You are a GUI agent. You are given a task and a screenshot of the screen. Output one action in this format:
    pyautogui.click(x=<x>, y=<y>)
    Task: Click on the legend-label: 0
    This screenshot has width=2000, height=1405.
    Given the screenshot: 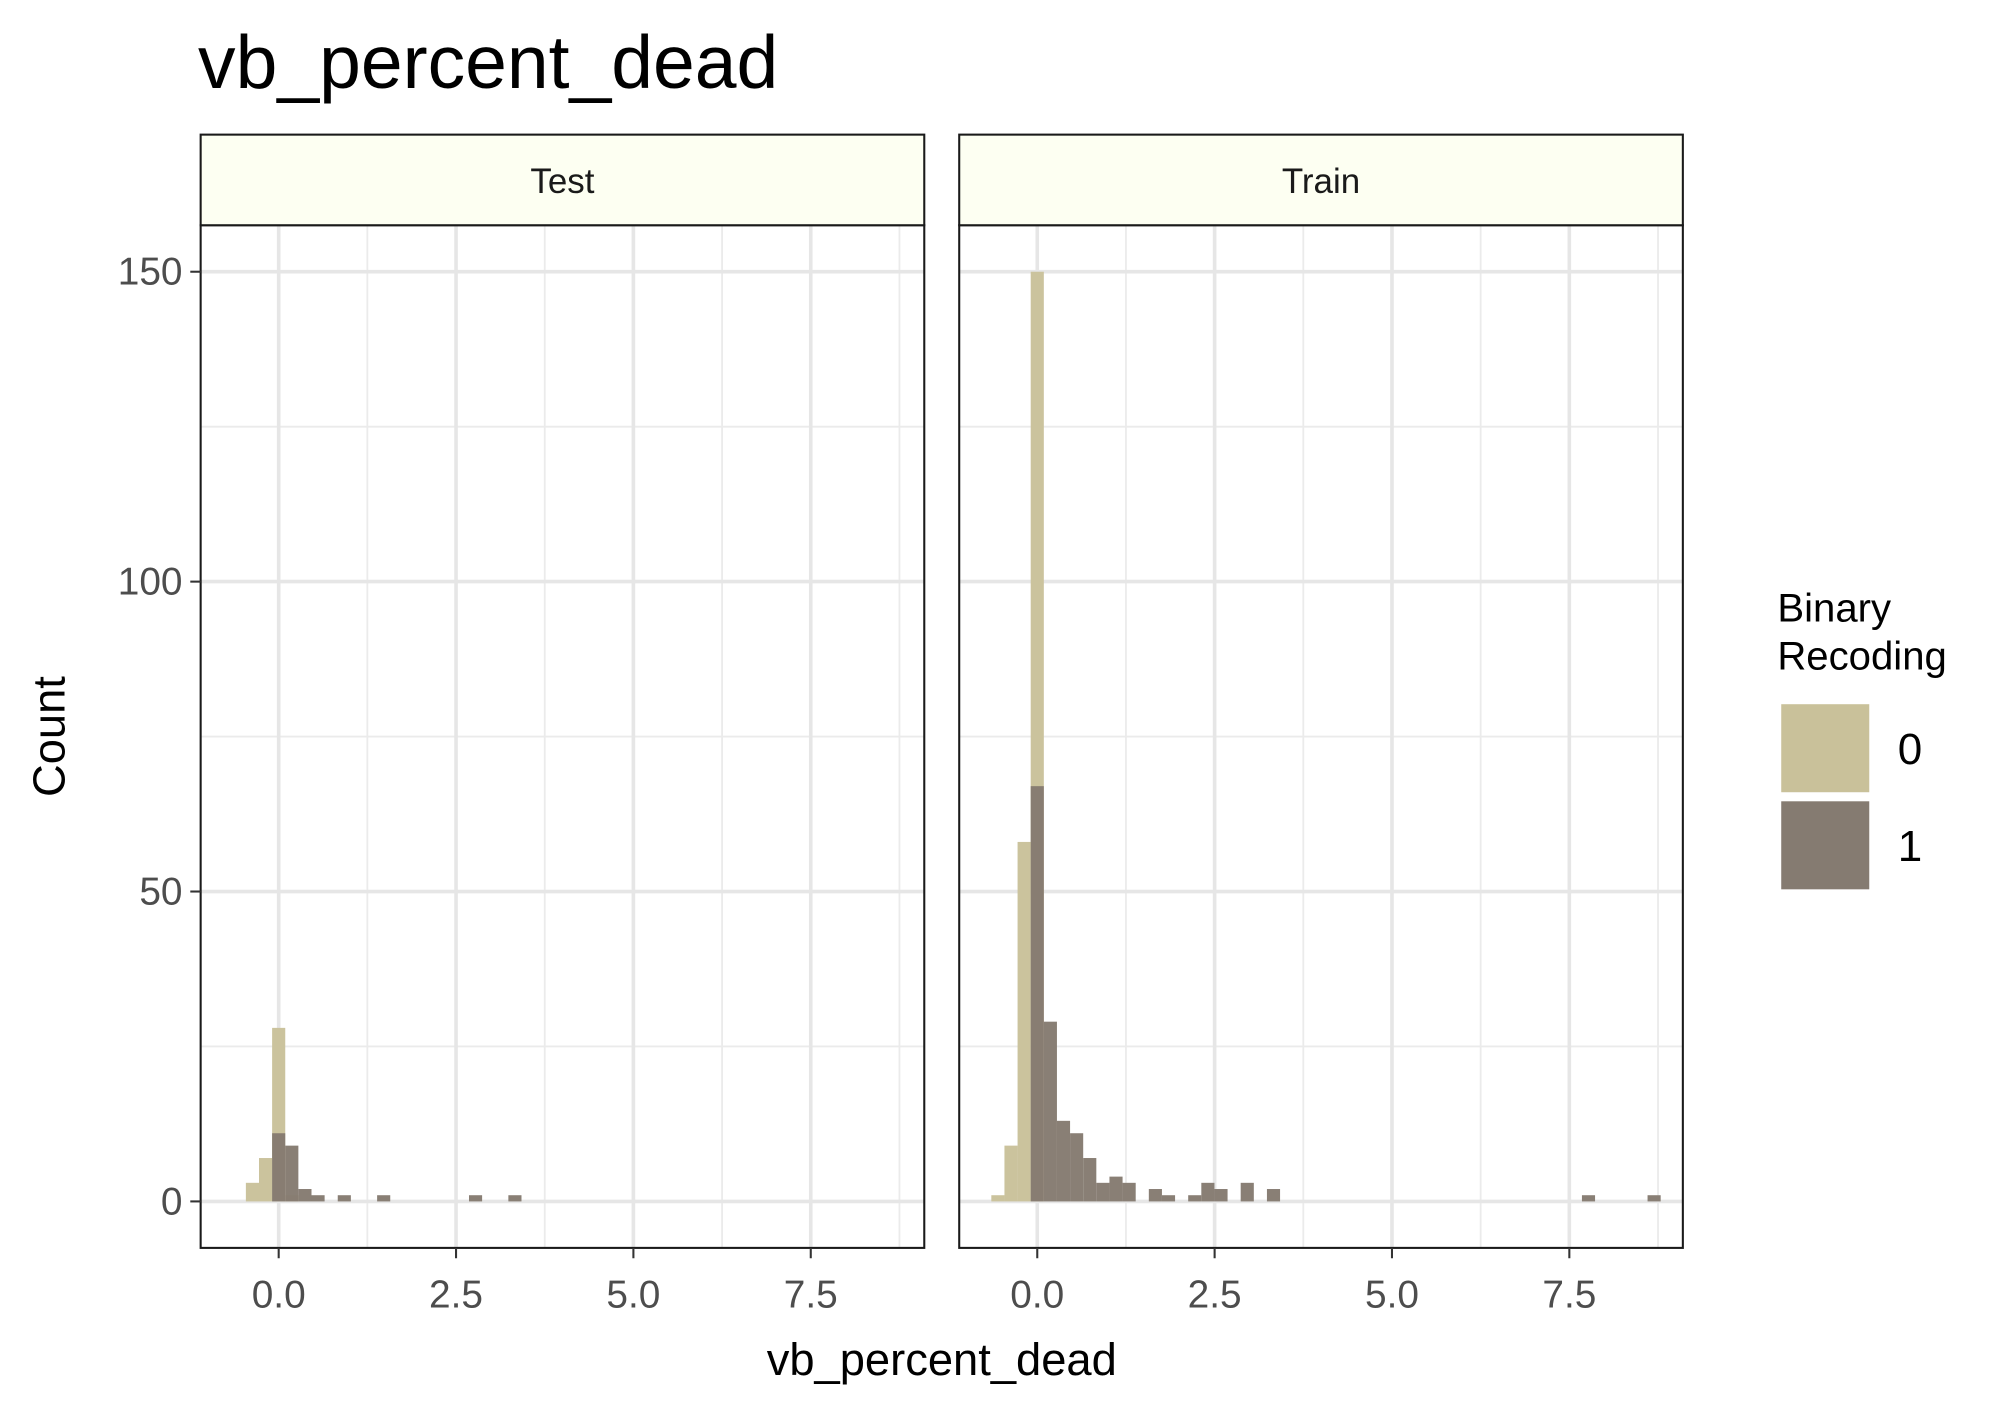 What is the action you would take?
    pyautogui.click(x=1910, y=749)
    